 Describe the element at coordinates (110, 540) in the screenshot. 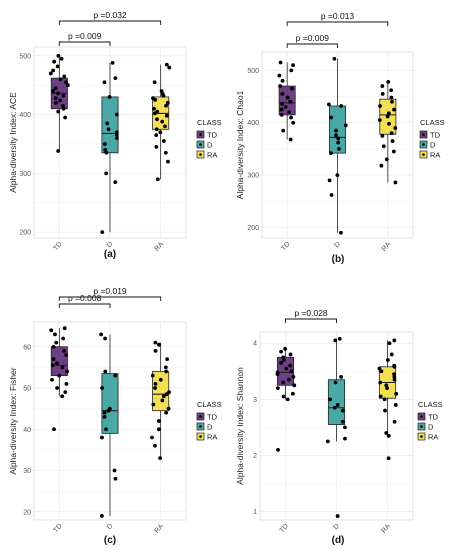

I see `panel-label: (c)` at that location.